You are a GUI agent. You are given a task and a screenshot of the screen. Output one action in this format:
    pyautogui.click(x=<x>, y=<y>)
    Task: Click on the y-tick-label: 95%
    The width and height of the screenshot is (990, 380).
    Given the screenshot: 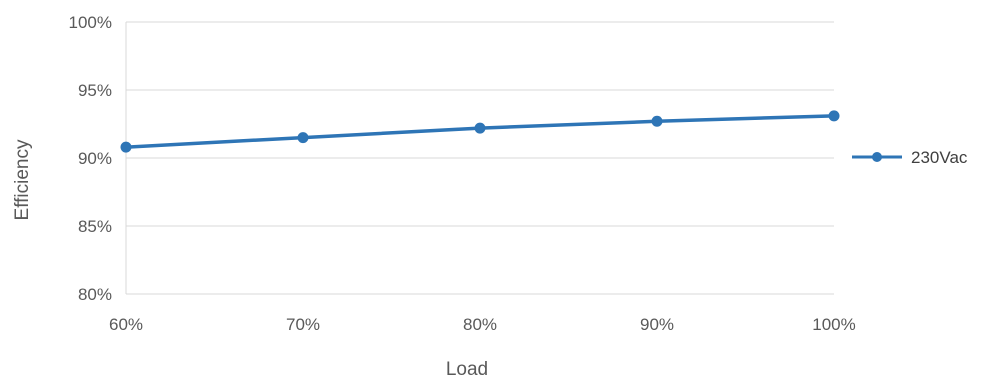 What is the action you would take?
    pyautogui.click(x=95, y=90)
    